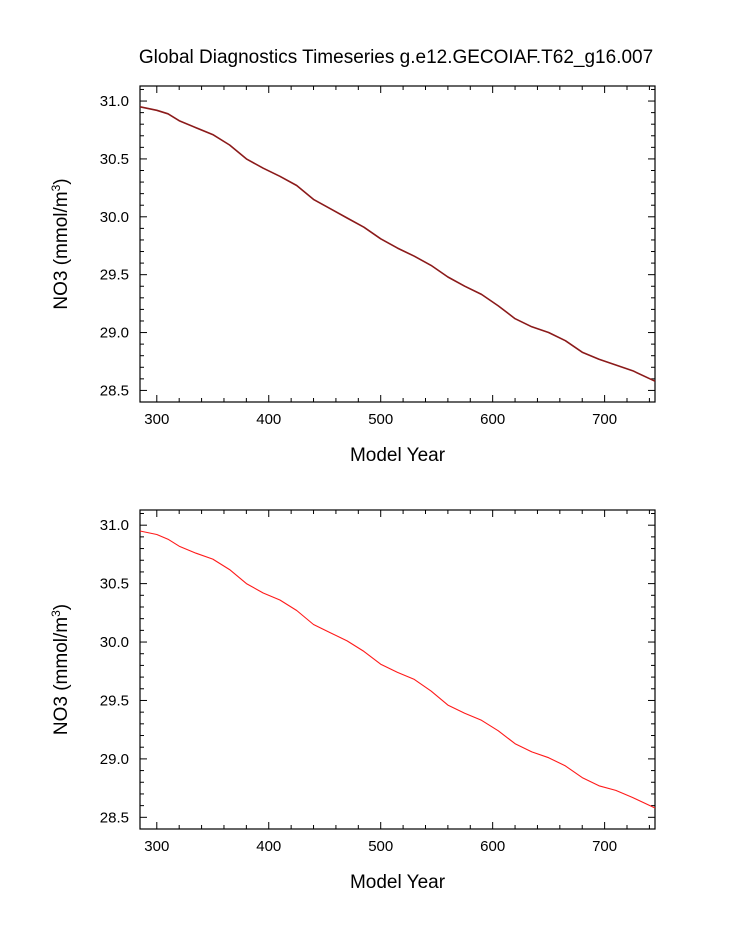 The image size is (733, 945). I want to click on top-x-axis-title: Model Year, so click(398, 455).